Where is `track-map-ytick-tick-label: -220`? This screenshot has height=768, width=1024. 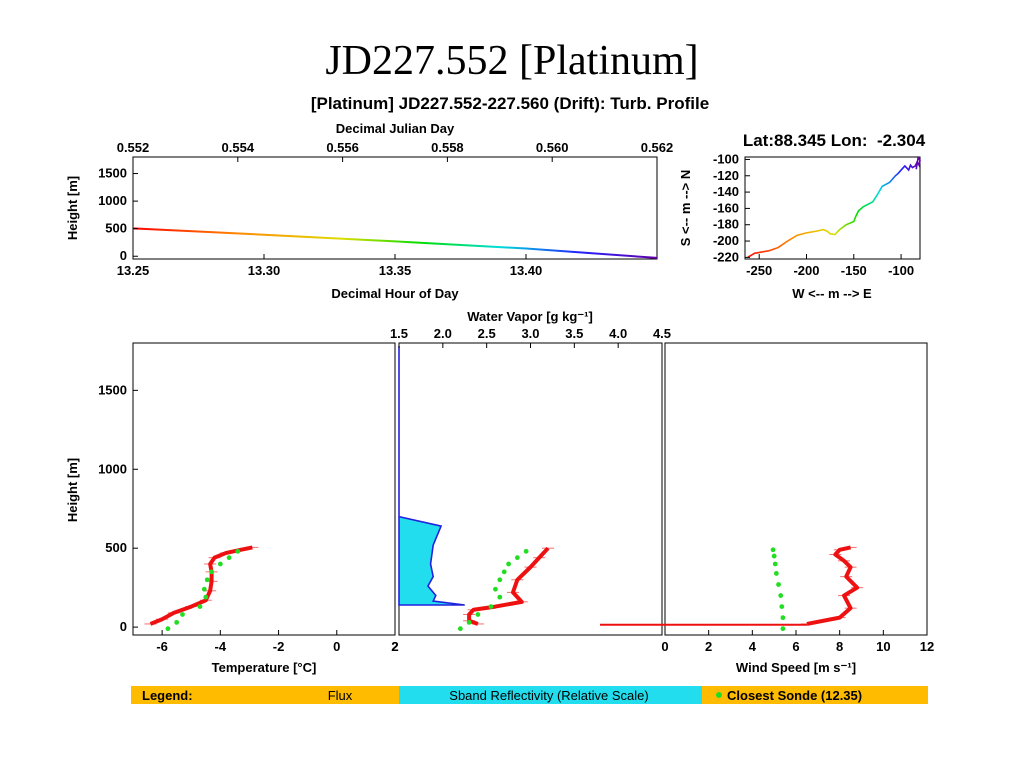 track-map-ytick-tick-label: -220 is located at coordinates (726, 256).